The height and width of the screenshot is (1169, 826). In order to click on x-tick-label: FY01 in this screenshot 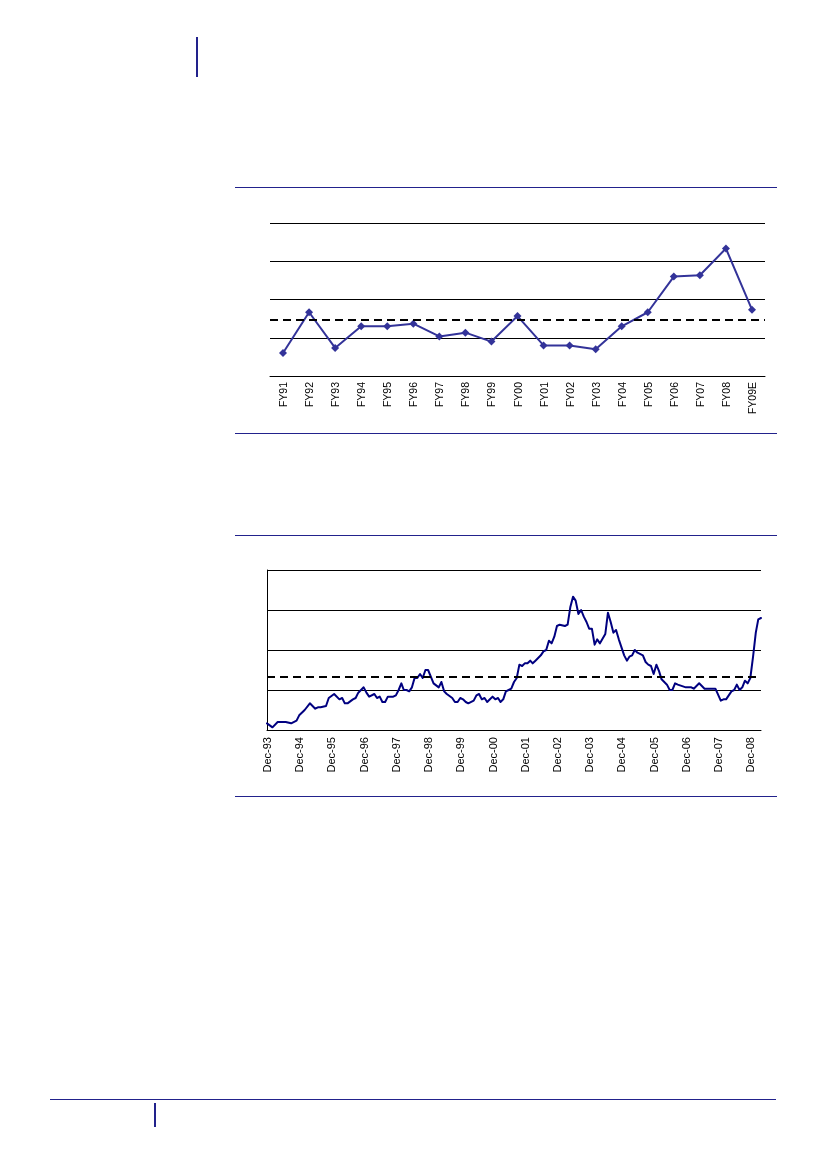, I will do `click(543, 394)`.